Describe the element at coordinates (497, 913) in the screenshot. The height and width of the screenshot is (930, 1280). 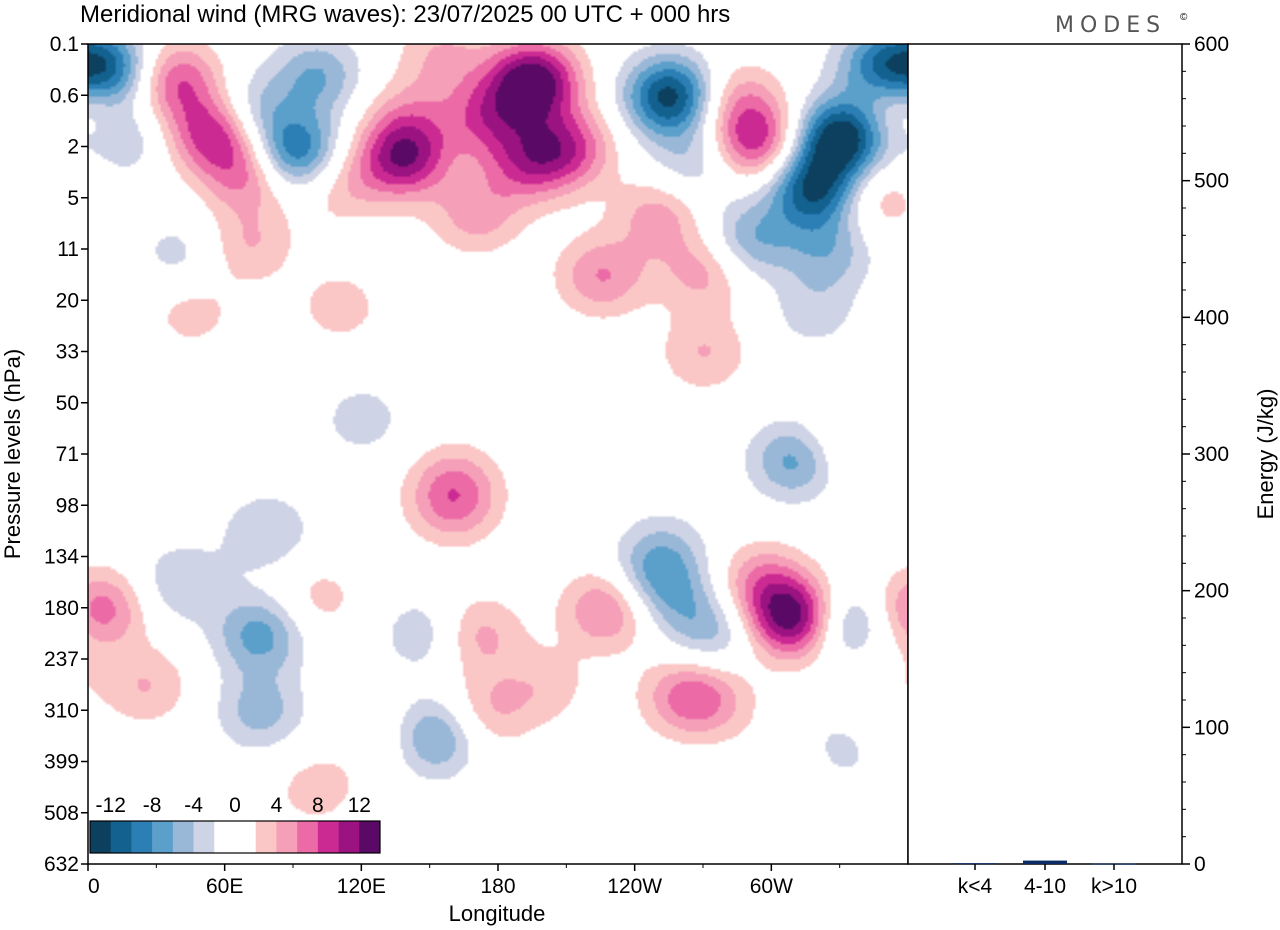
I see `x-axis-label: Longitude` at that location.